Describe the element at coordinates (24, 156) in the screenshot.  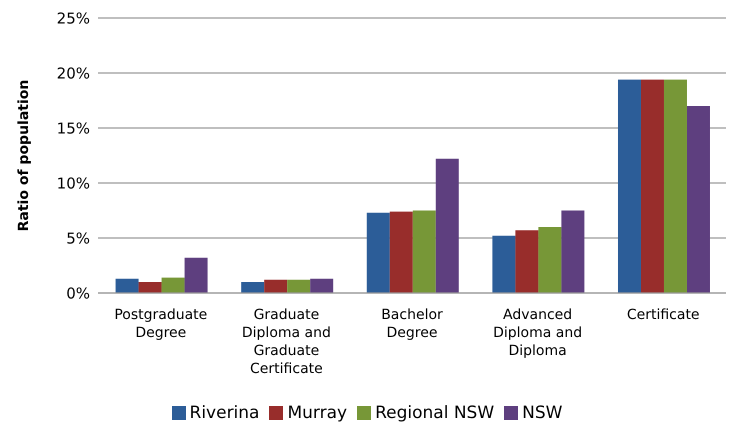
I see `y-axis-title: Ratio of population` at that location.